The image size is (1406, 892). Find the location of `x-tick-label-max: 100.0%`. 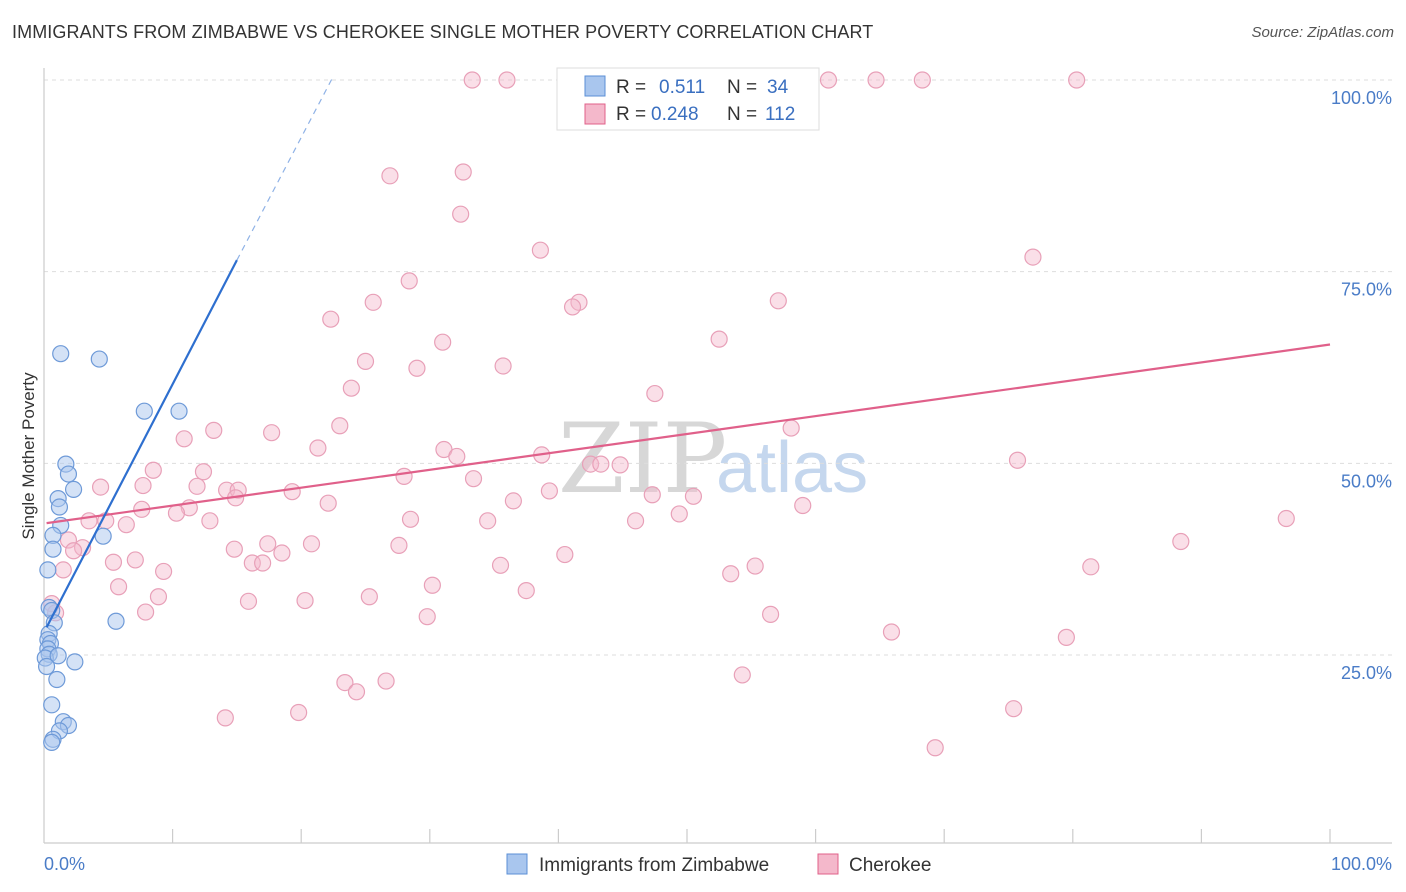

x-tick-label-max: 100.0% is located at coordinates (1361, 864).